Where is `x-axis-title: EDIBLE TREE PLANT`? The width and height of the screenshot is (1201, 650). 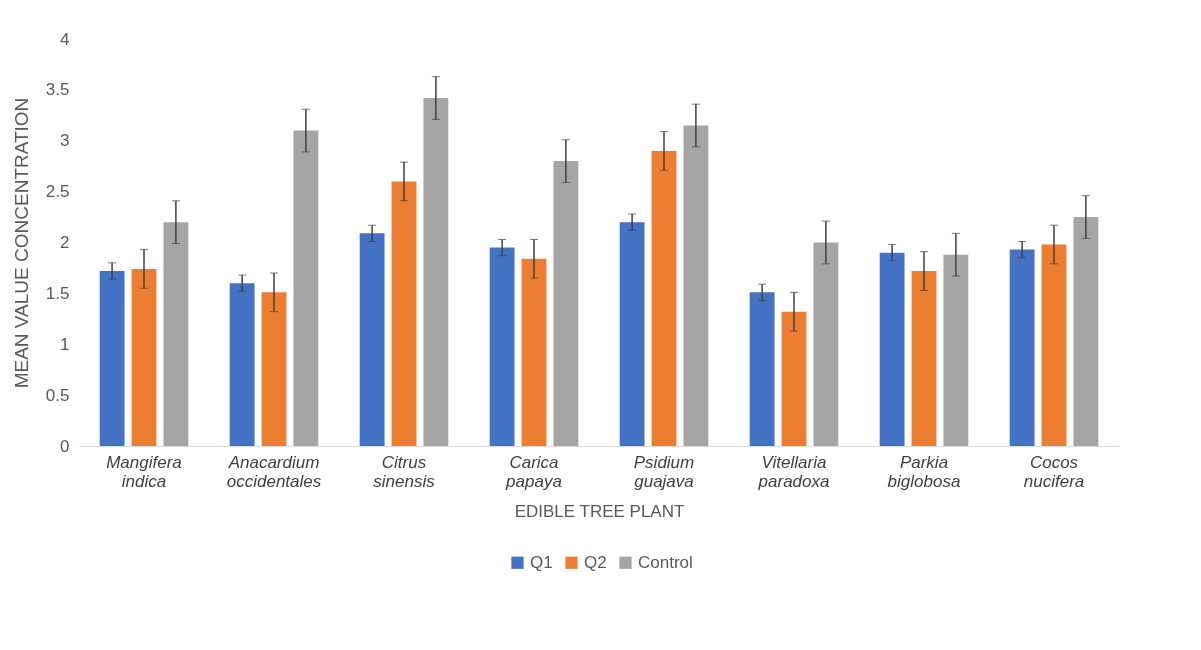 x-axis-title: EDIBLE TREE PLANT is located at coordinates (599, 511).